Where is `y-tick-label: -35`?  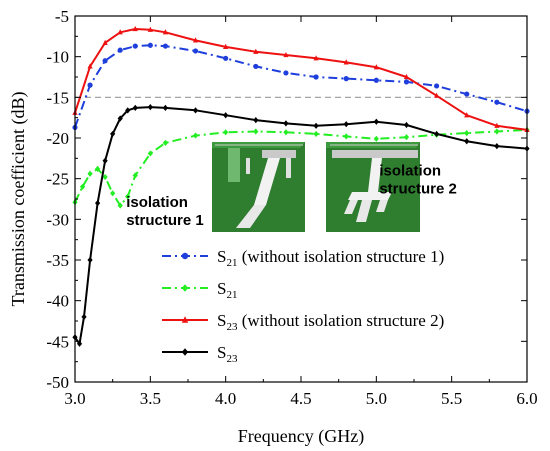
y-tick-label: -35 is located at coordinates (57, 260).